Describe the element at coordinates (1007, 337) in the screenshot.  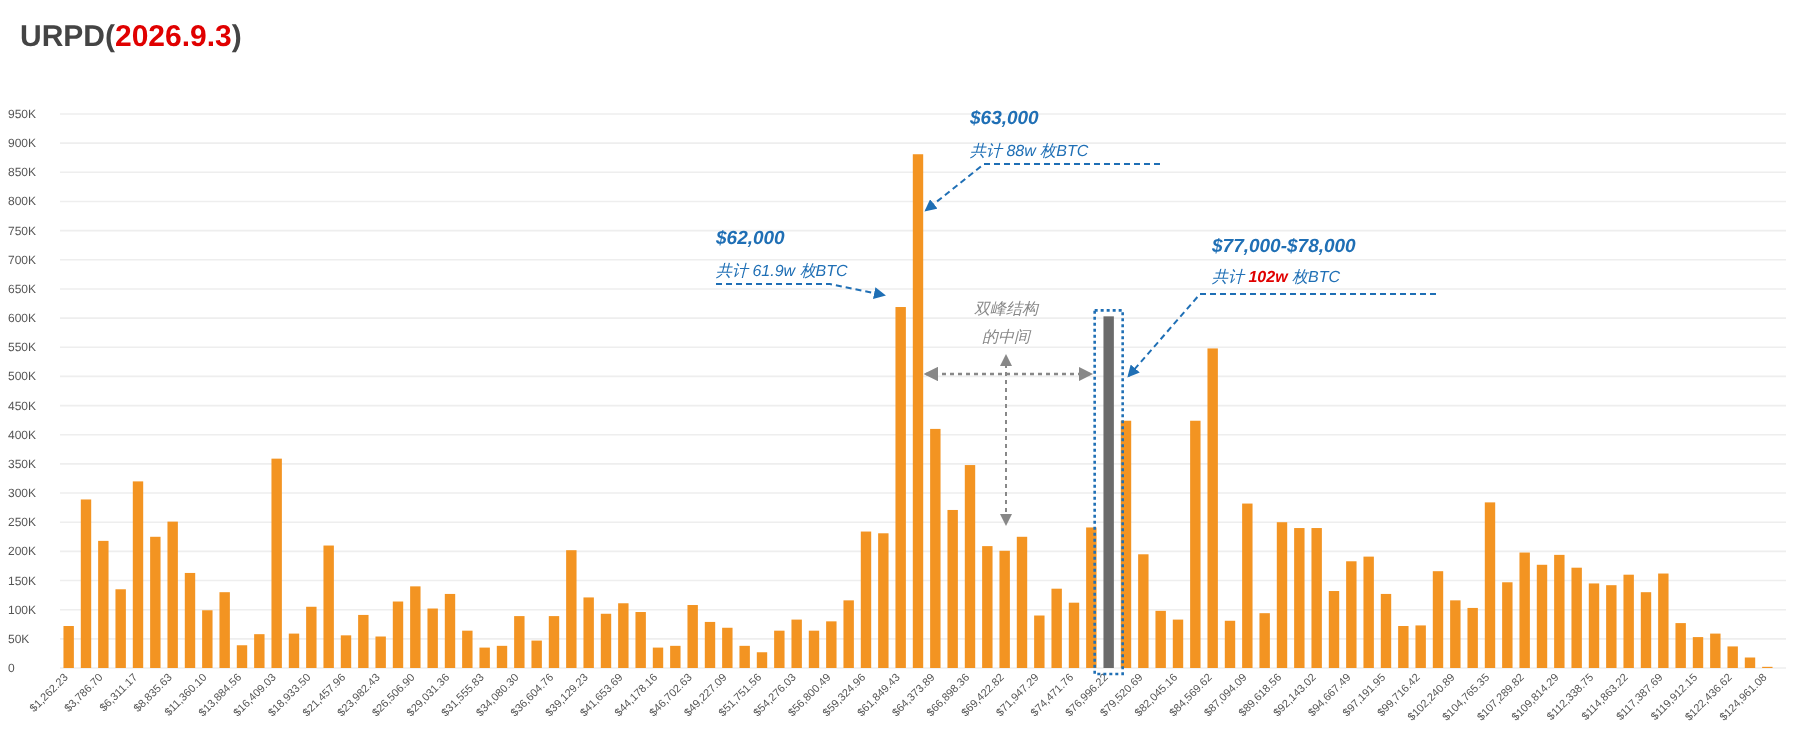
I see `annotation: 的中间` at that location.